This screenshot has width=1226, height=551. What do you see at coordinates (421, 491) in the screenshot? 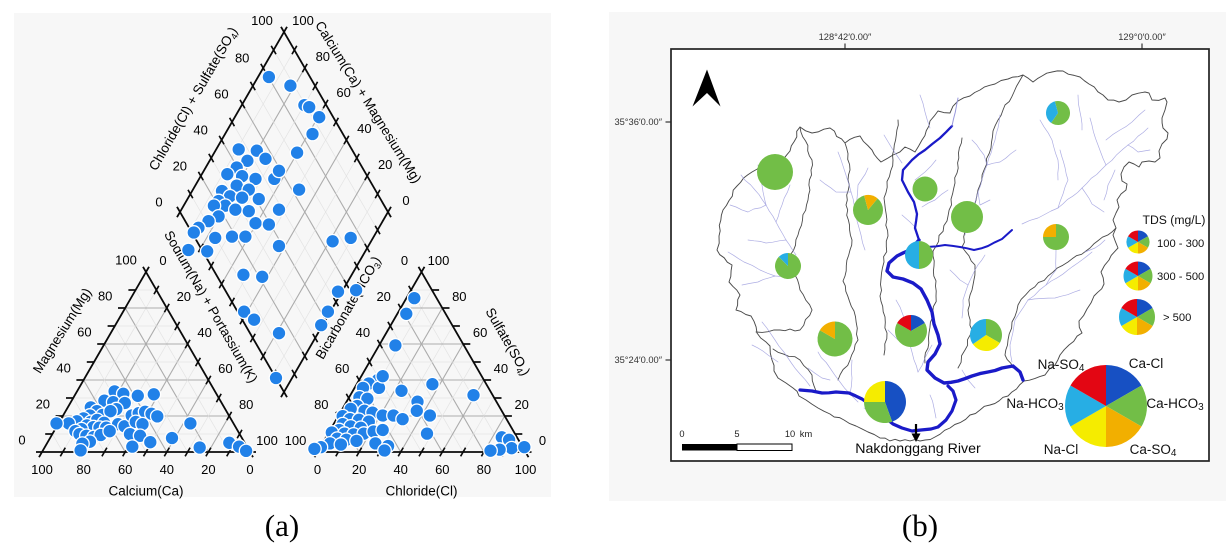
I see `svg-text: Chloride(Cl)` at bounding box center [421, 491].